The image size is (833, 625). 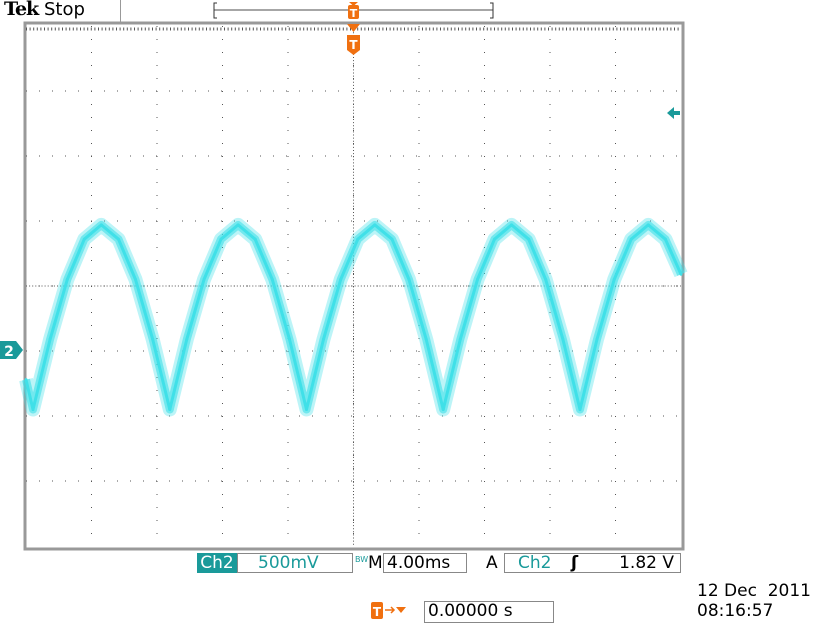 What do you see at coordinates (673, 113) in the screenshot?
I see `trigger-level-icon` at bounding box center [673, 113].